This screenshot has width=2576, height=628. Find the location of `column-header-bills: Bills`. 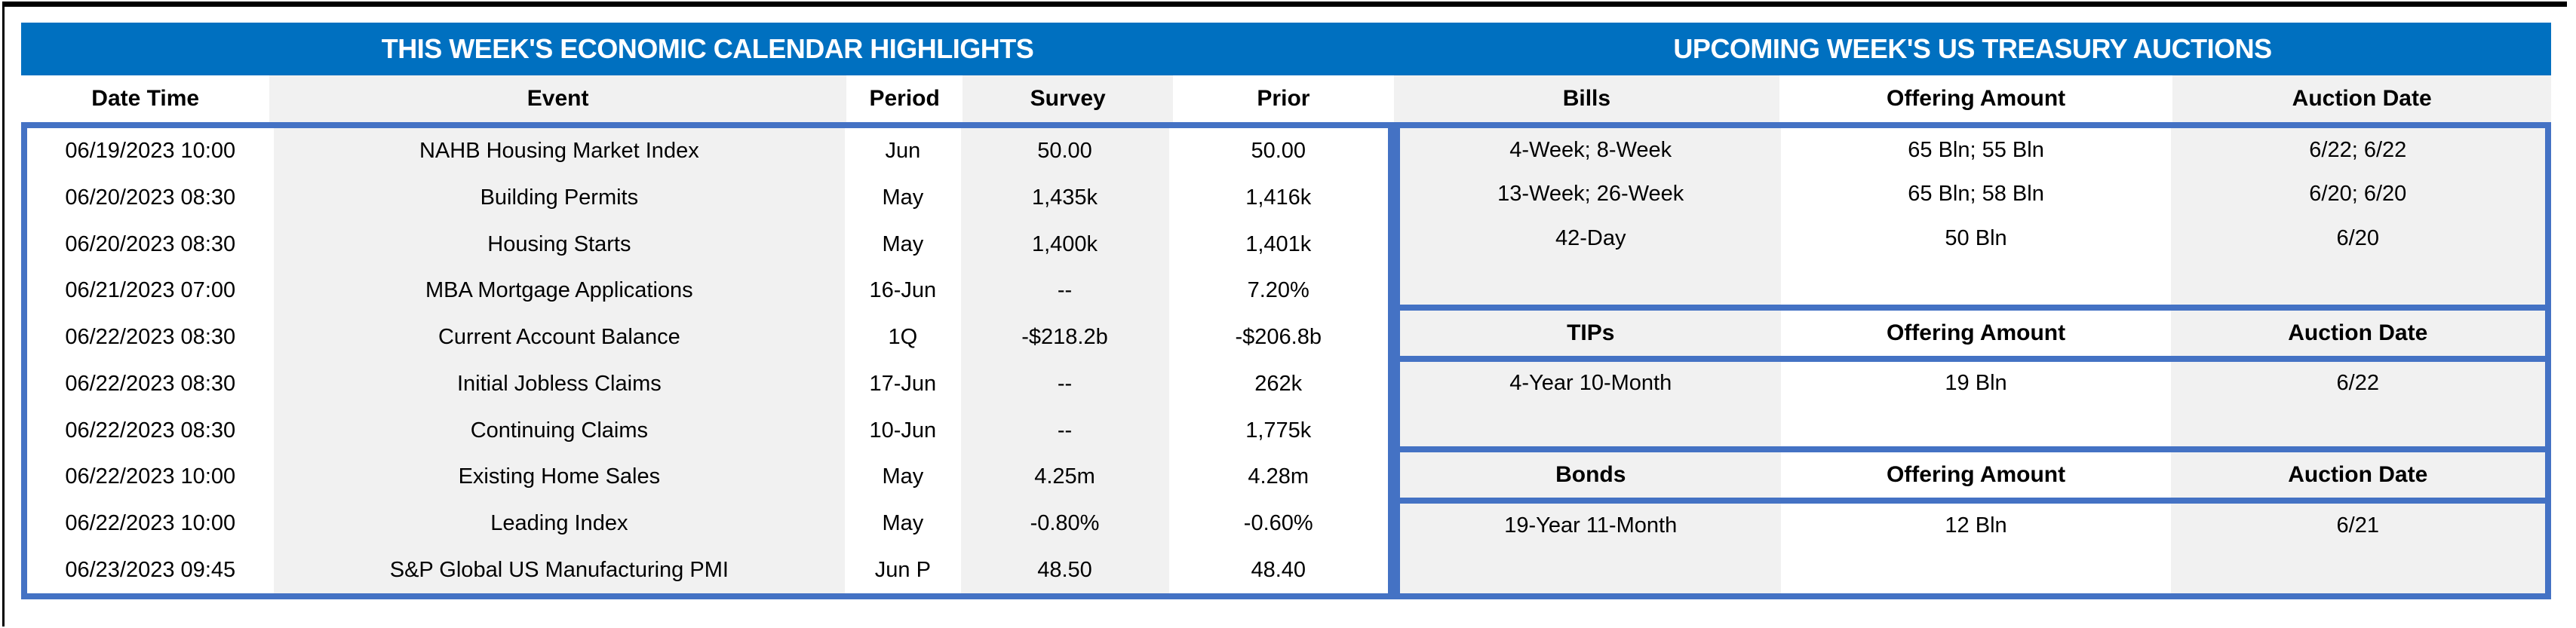

column-header-bills: Bills is located at coordinates (1586, 99).